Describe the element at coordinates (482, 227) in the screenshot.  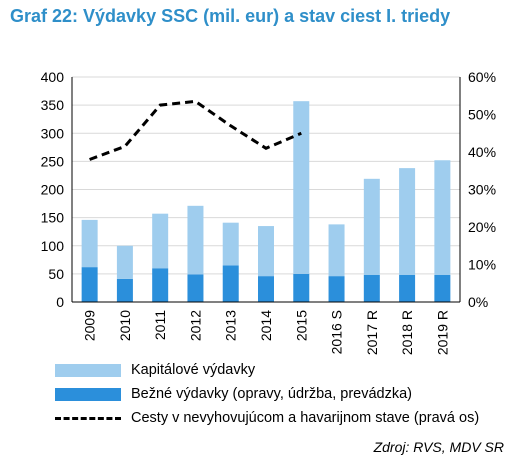
I see `y2-tick-label: 20%` at that location.